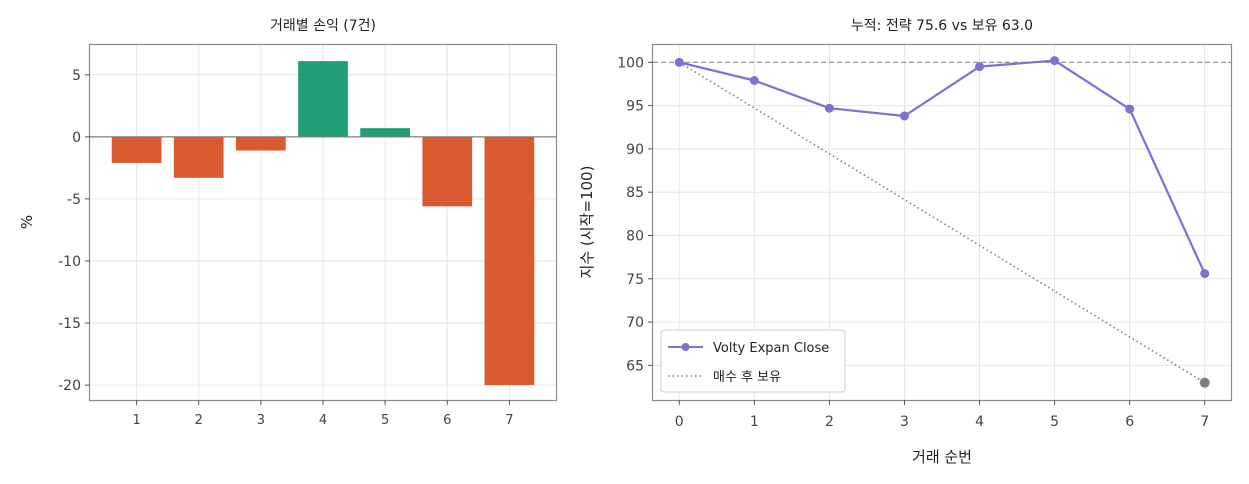 This screenshot has width=1249, height=484. Describe the element at coordinates (829, 422) in the screenshot. I see `cumulative-x-tick-label: 2` at that location.